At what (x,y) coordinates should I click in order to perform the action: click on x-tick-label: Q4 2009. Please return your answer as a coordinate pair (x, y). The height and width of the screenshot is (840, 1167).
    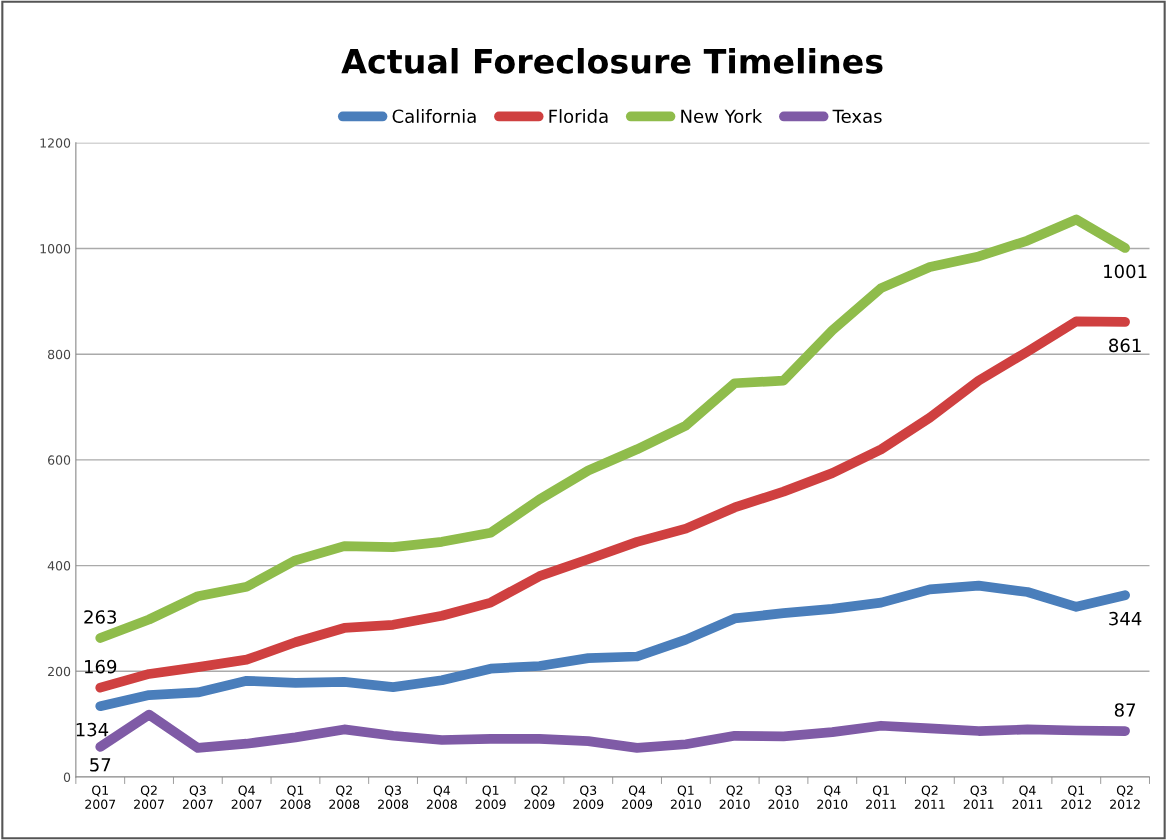
    Looking at the image, I should click on (637, 797).